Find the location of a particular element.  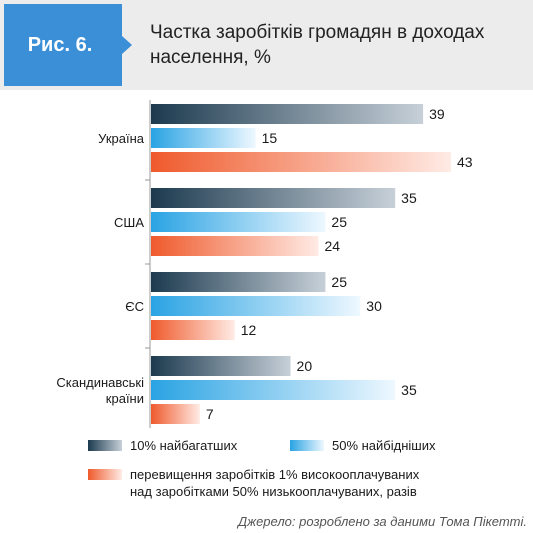

data-label: 39 is located at coordinates (437, 114).